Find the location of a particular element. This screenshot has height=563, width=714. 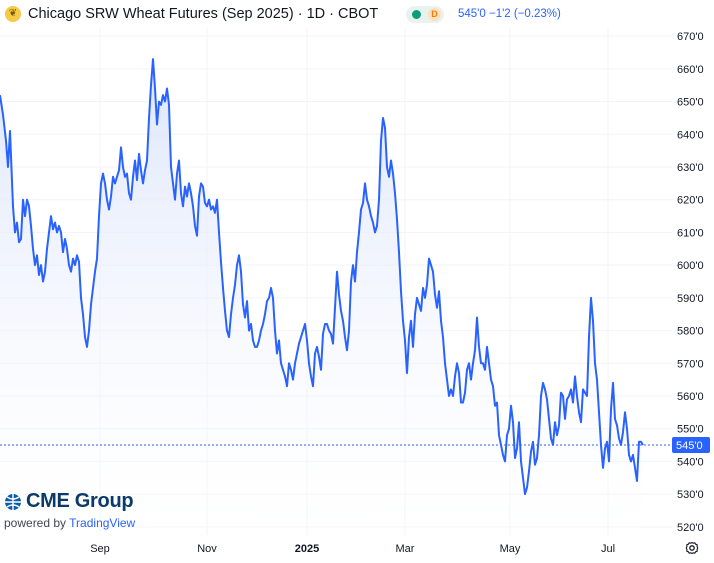

wheat-icon: ❦ is located at coordinates (13, 13).